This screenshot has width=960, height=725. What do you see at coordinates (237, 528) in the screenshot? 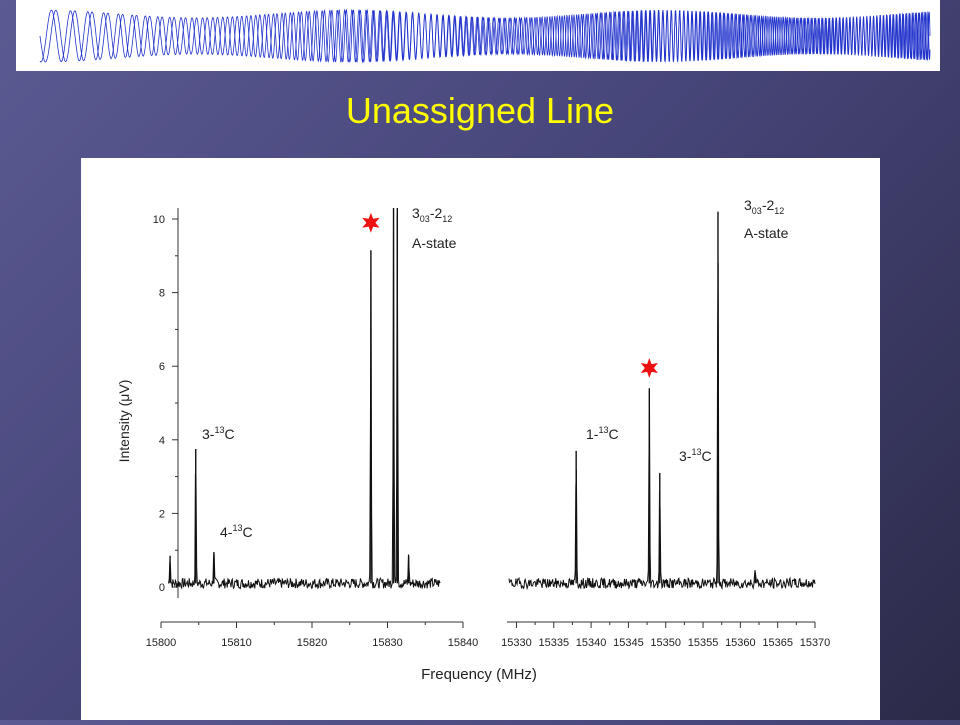
I see `annotation-4-13c-sup: 13` at bounding box center [237, 528].